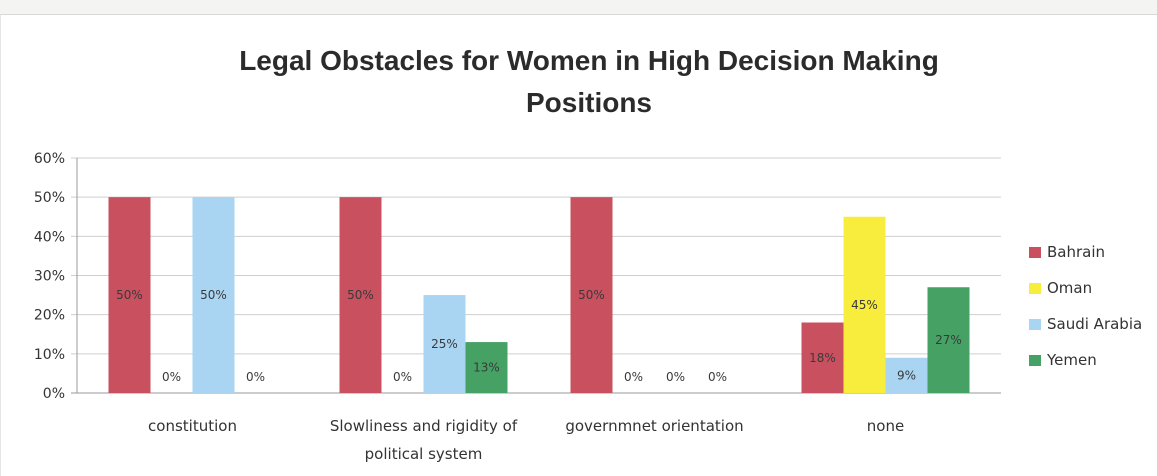 This screenshot has height=476, width=1157. What do you see at coordinates (1076, 252) in the screenshot?
I see `legend-label: Bahrain` at bounding box center [1076, 252].